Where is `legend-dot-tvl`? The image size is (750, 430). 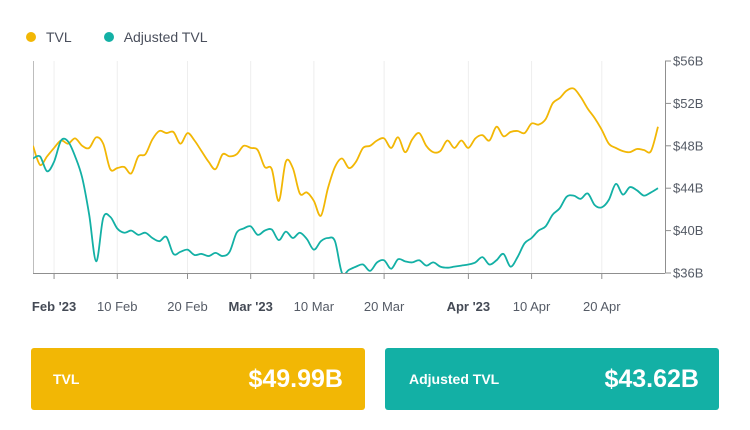
legend-dot-tvl is located at coordinates (31, 37).